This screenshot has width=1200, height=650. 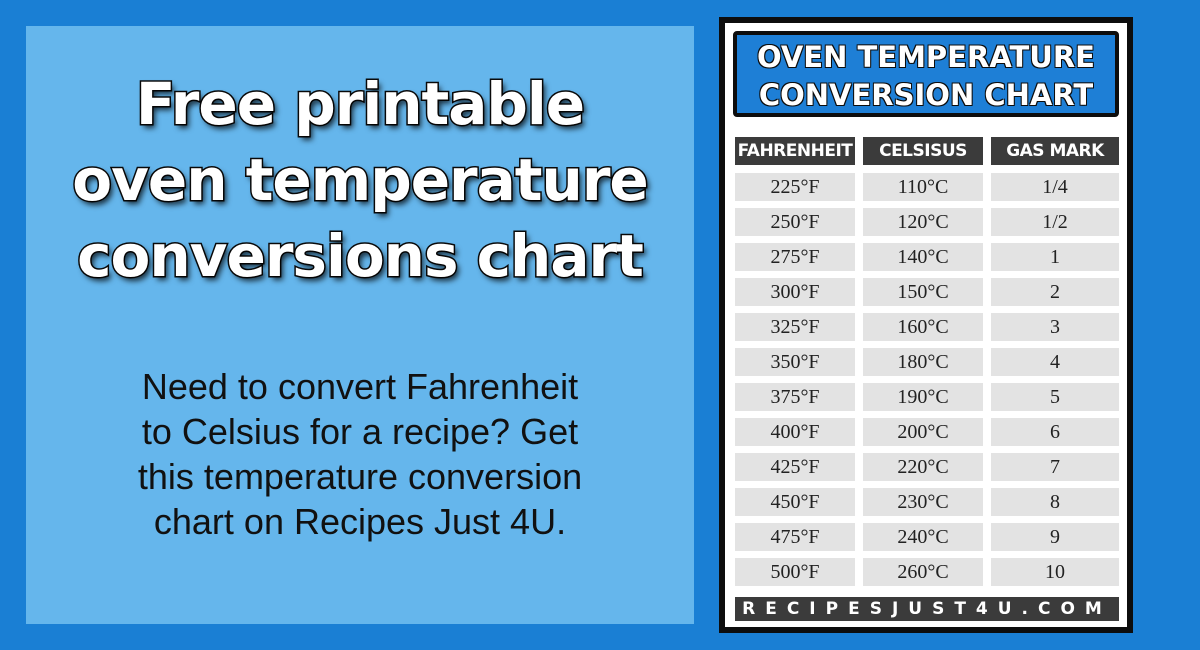 What do you see at coordinates (1055, 572) in the screenshot?
I see `cell-gas-mark: 10` at bounding box center [1055, 572].